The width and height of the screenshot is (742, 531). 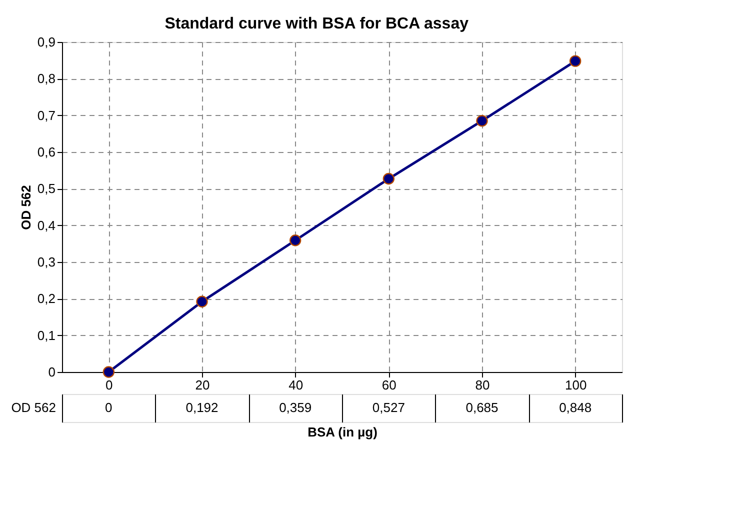 What do you see at coordinates (482, 385) in the screenshot?
I see `x-tick-label: 80` at bounding box center [482, 385].